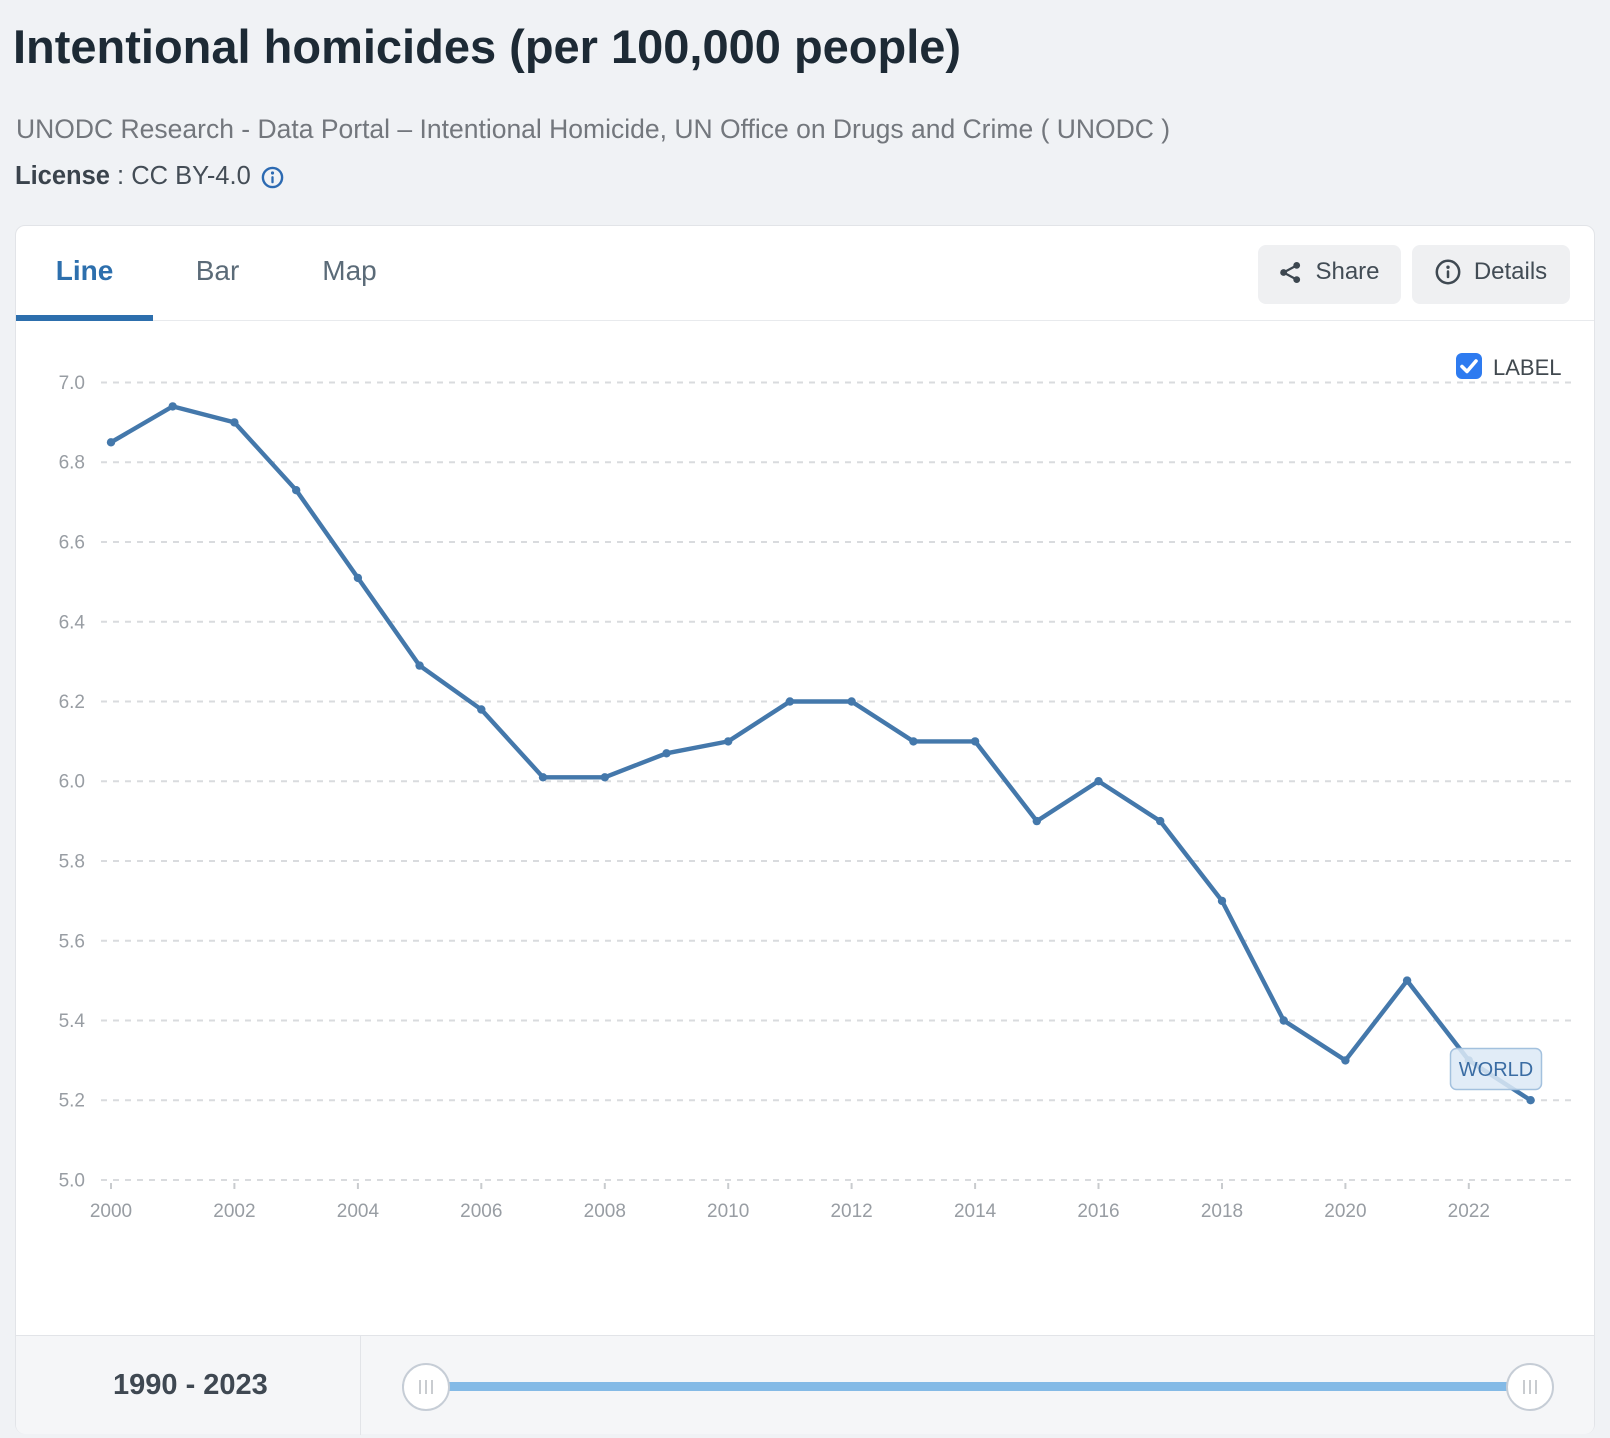  What do you see at coordinates (111, 1211) in the screenshot?
I see `svg-text: 2000` at bounding box center [111, 1211].